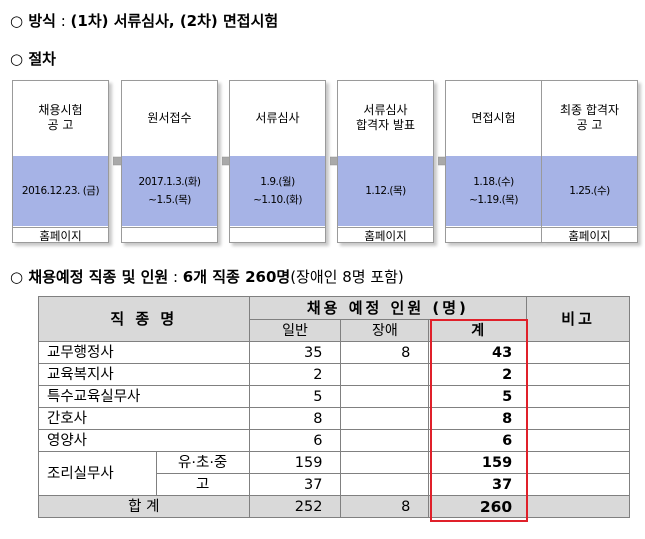 The width and height of the screenshot is (645, 539). What do you see at coordinates (347, 277) in the screenshot?
I see `recruit-note: (장애인 8명 포함)` at bounding box center [347, 277].